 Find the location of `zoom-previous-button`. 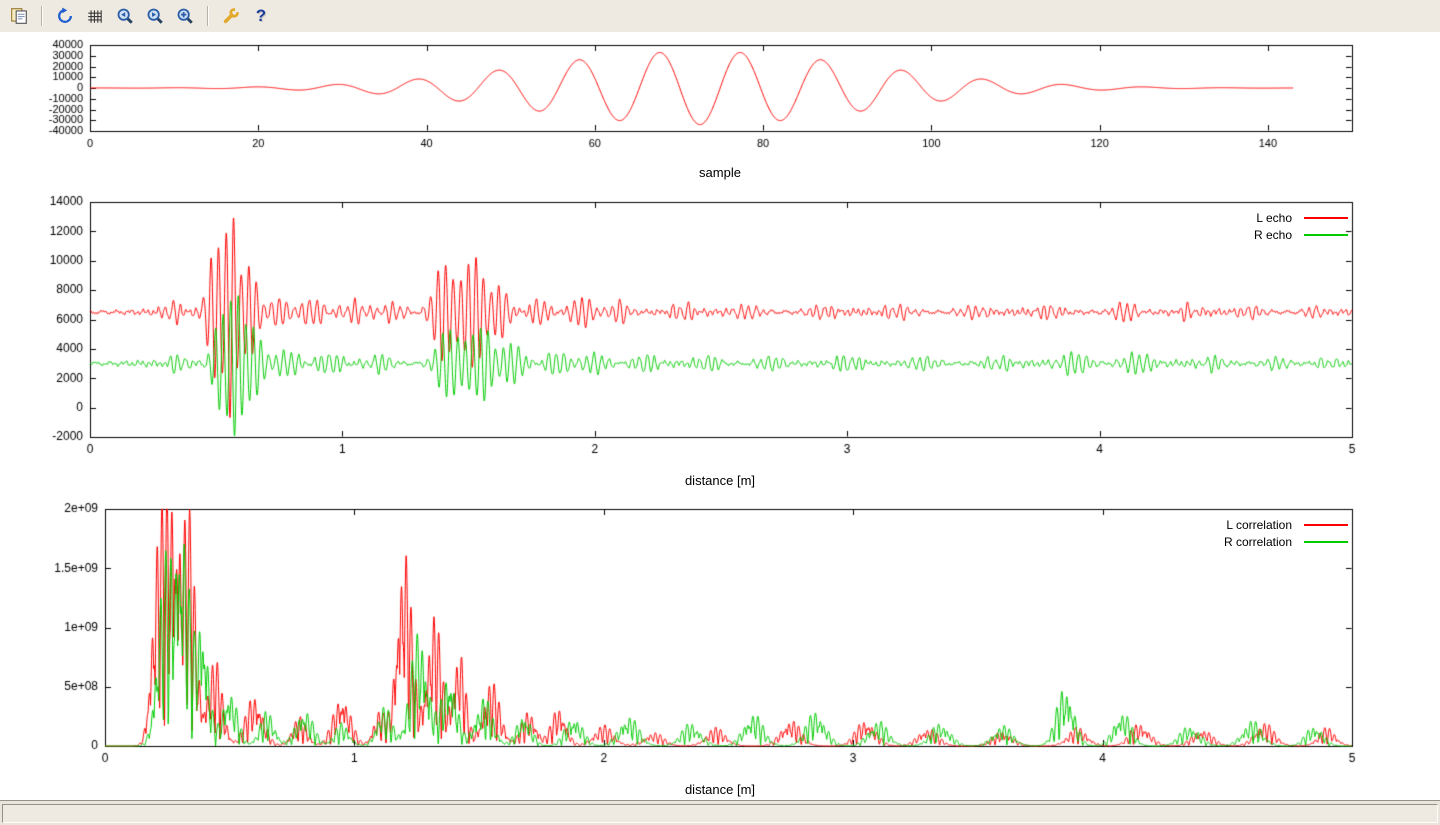

zoom-previous-button is located at coordinates (125, 16).